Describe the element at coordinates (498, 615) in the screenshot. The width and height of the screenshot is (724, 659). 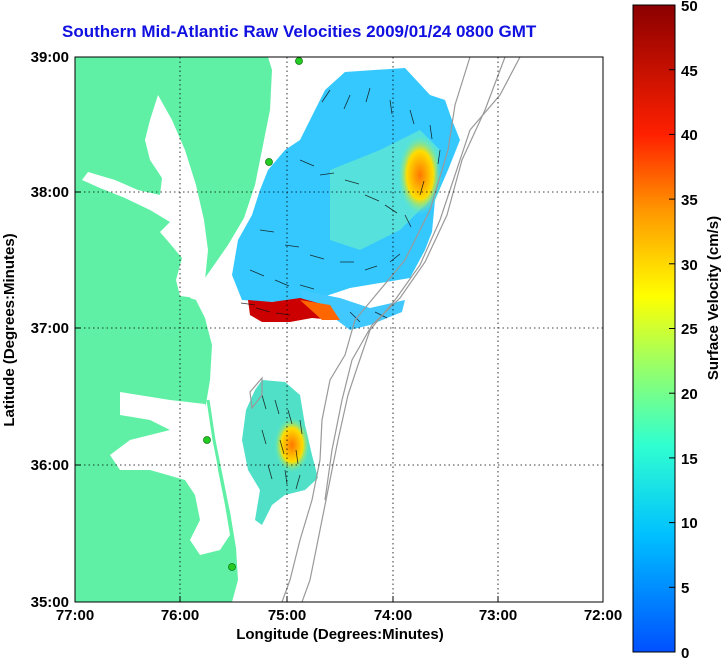
I see `x-tick-label: 73:00` at that location.